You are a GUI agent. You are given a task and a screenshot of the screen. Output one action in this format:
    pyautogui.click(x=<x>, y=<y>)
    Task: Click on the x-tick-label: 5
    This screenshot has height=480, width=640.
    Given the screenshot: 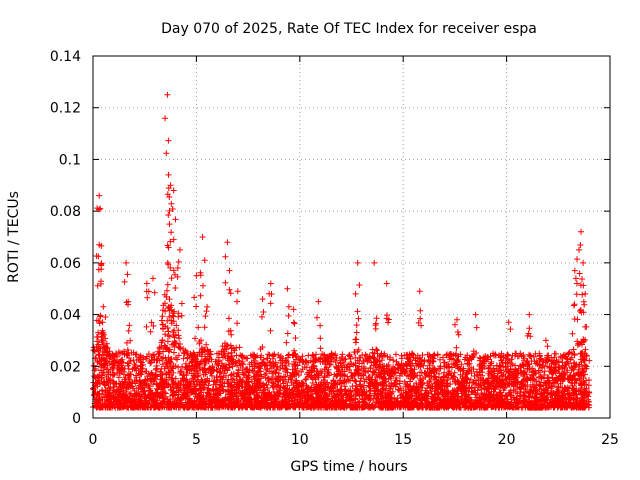 What is the action you would take?
    pyautogui.click(x=196, y=440)
    